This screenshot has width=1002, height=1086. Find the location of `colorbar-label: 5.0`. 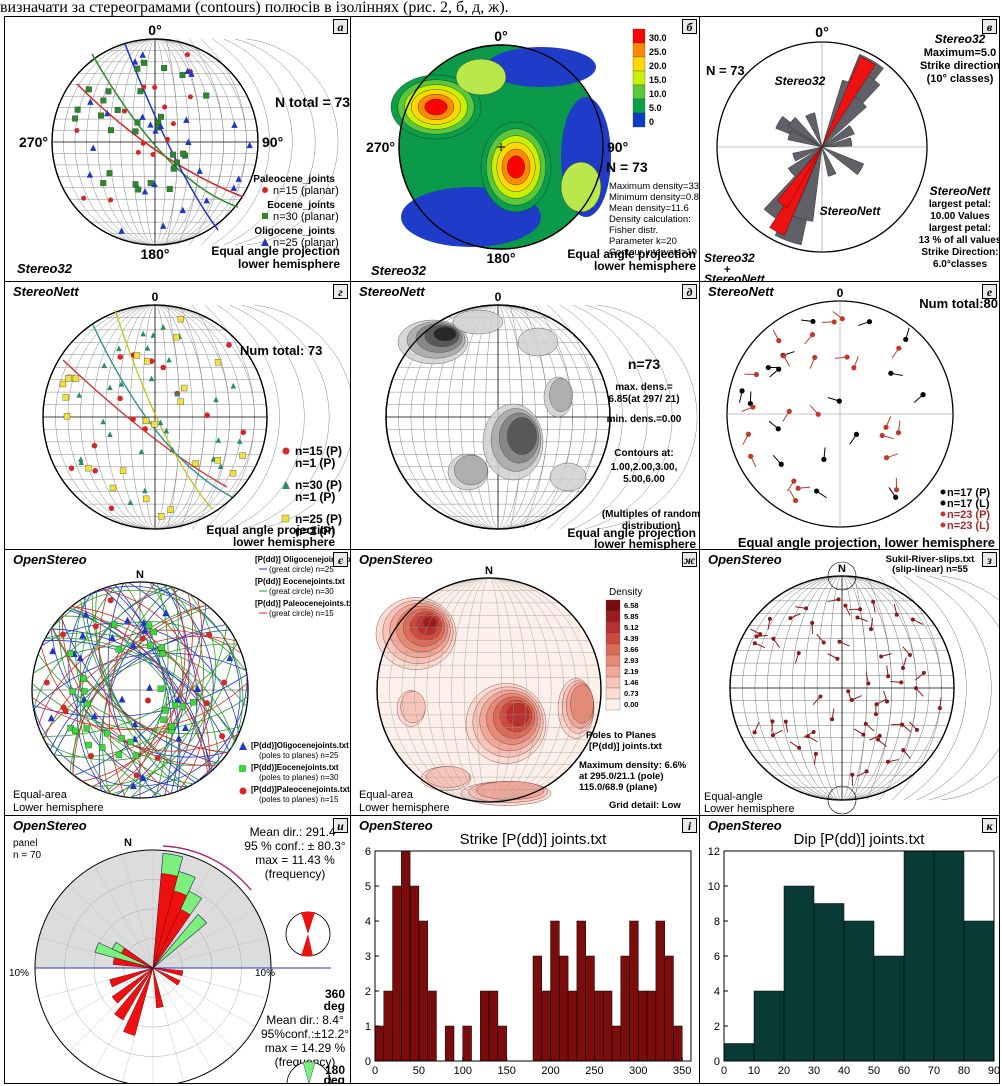

colorbar-label: 5.0 is located at coordinates (655, 108).